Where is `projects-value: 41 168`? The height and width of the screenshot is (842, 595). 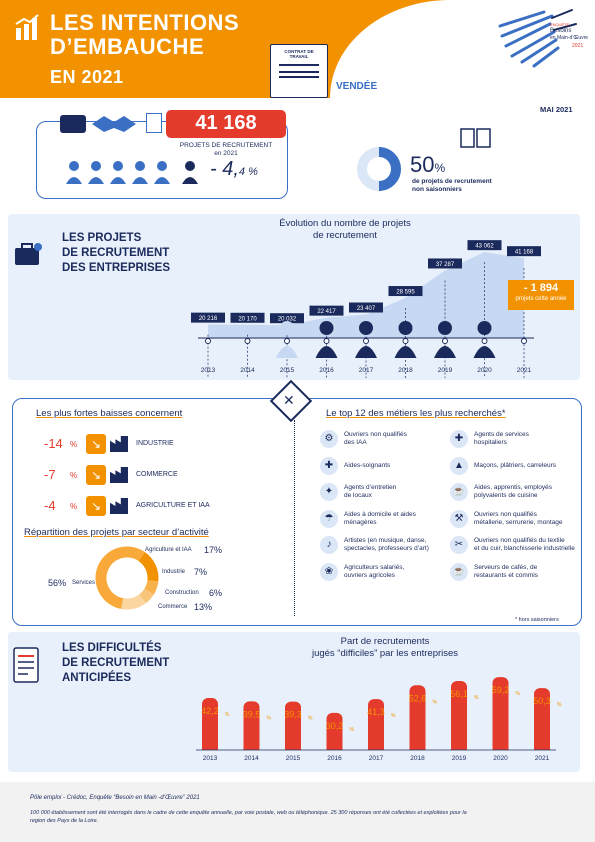 projects-value: 41 168 is located at coordinates (226, 123).